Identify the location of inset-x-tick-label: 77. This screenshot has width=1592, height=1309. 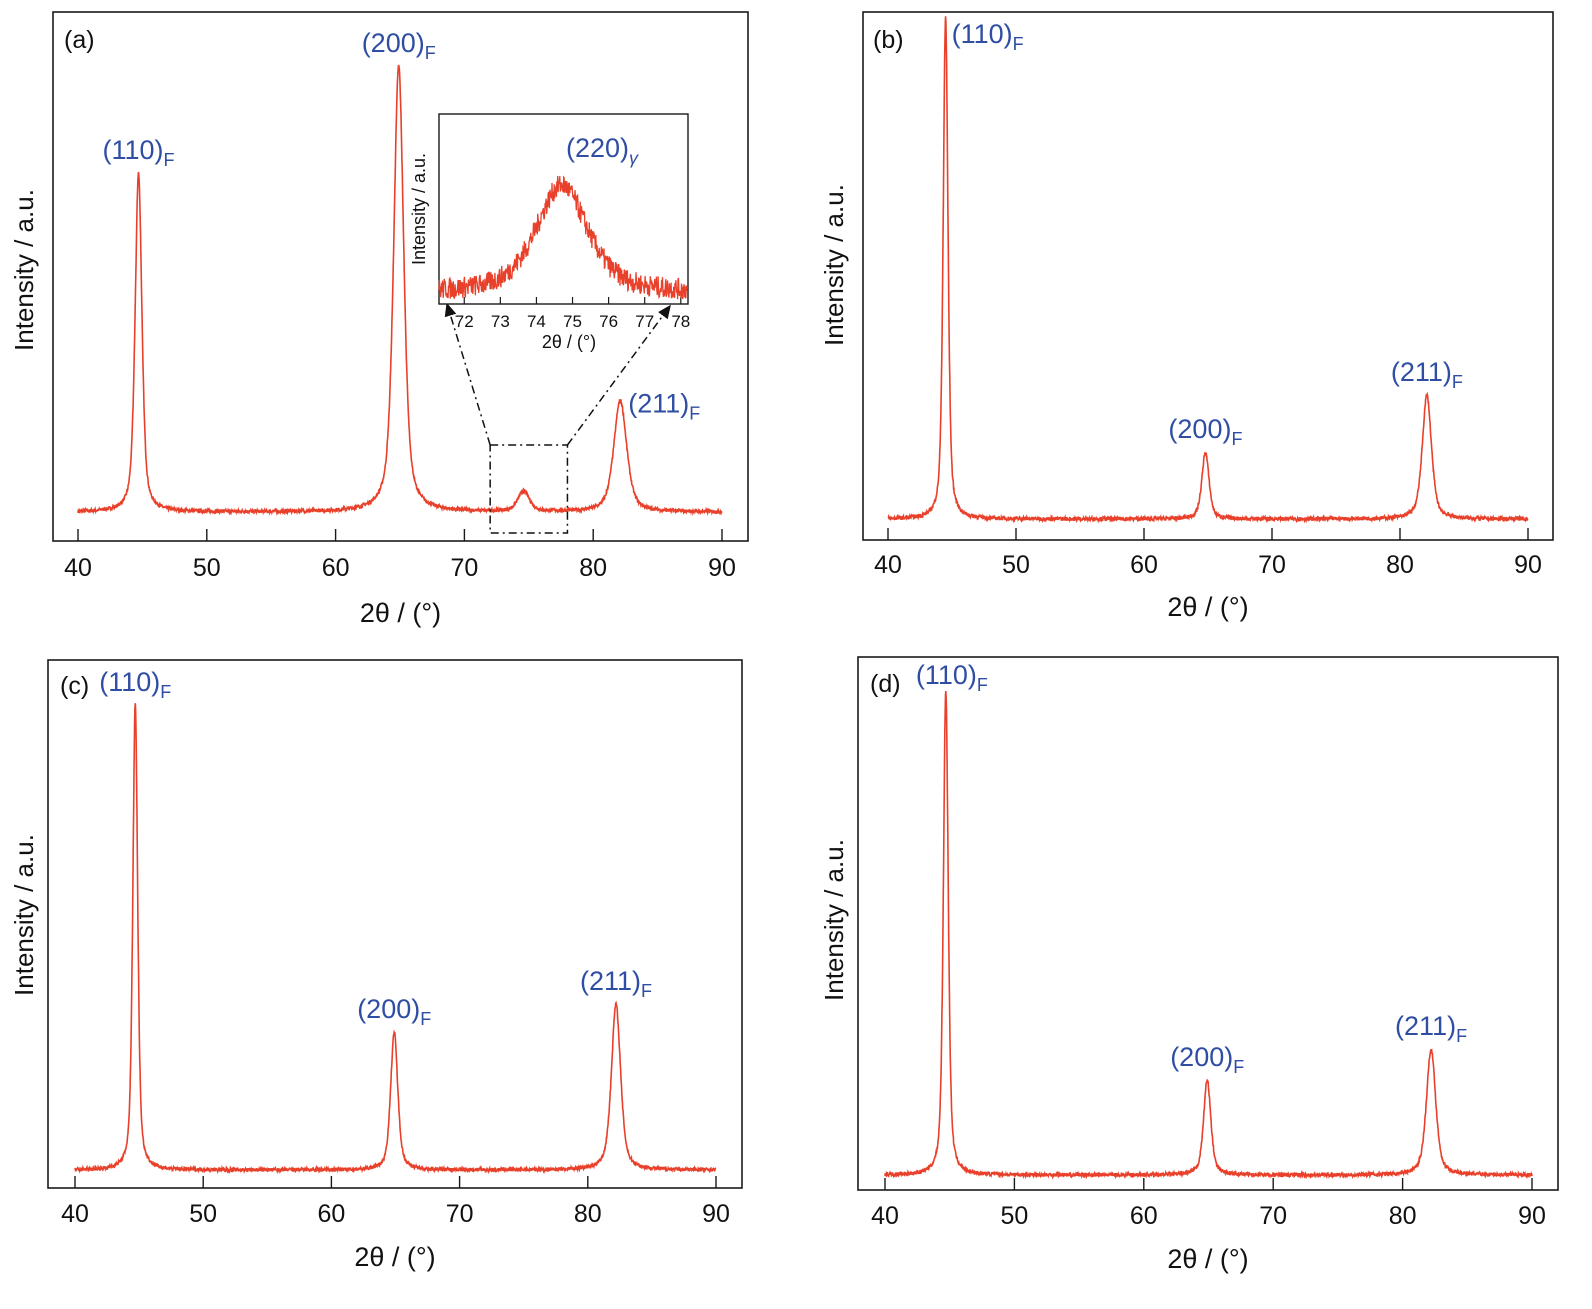
(644, 321).